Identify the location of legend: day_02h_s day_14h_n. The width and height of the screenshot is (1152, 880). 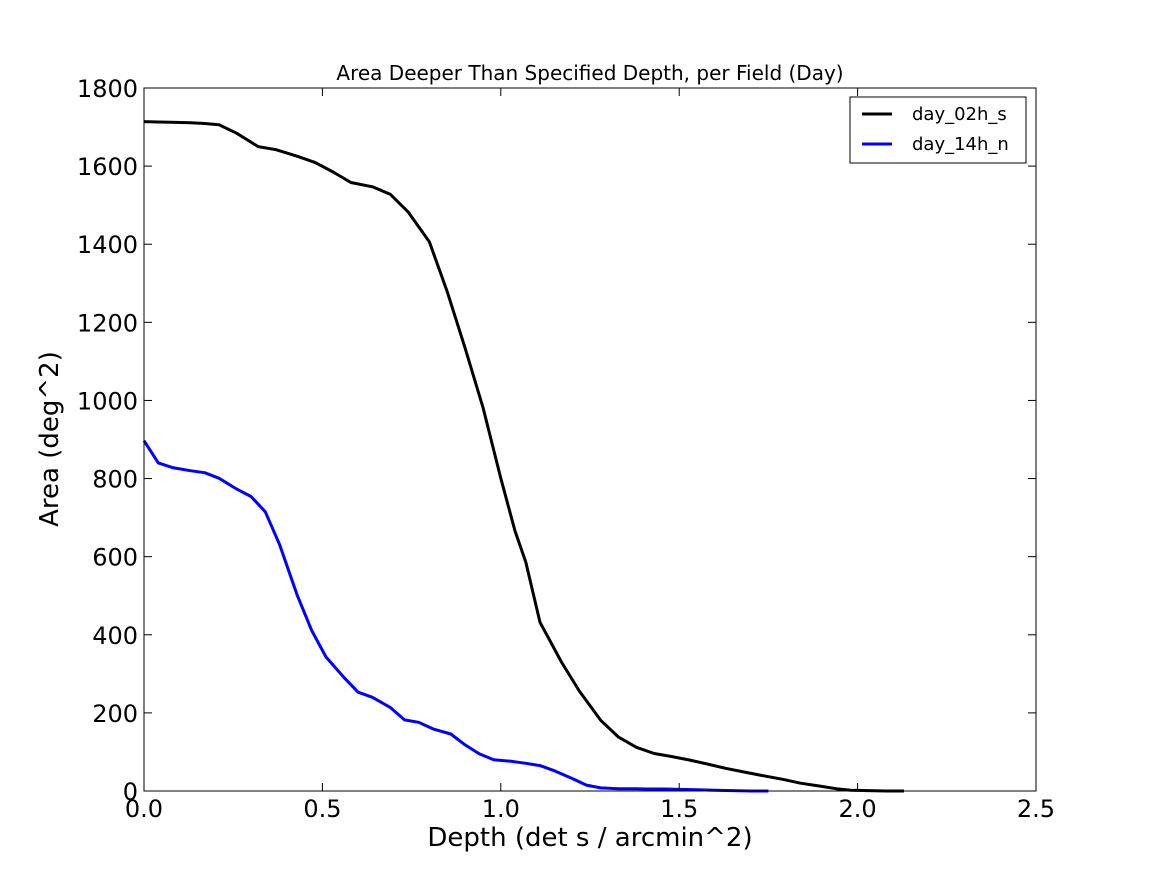
(938, 130).